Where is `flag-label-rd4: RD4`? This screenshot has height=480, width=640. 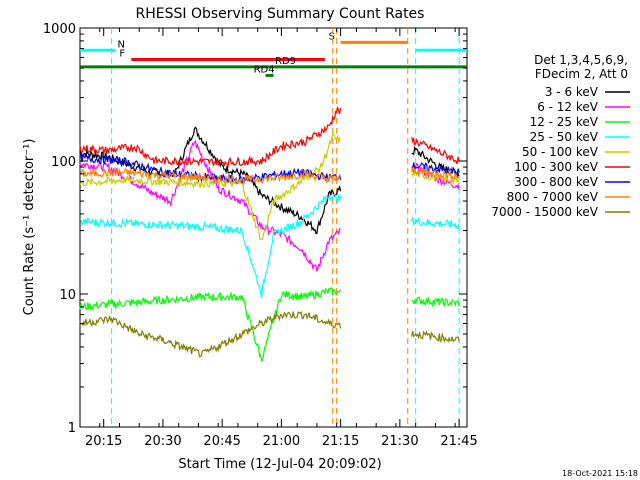
flag-label-rd4: RD4 is located at coordinates (264, 69).